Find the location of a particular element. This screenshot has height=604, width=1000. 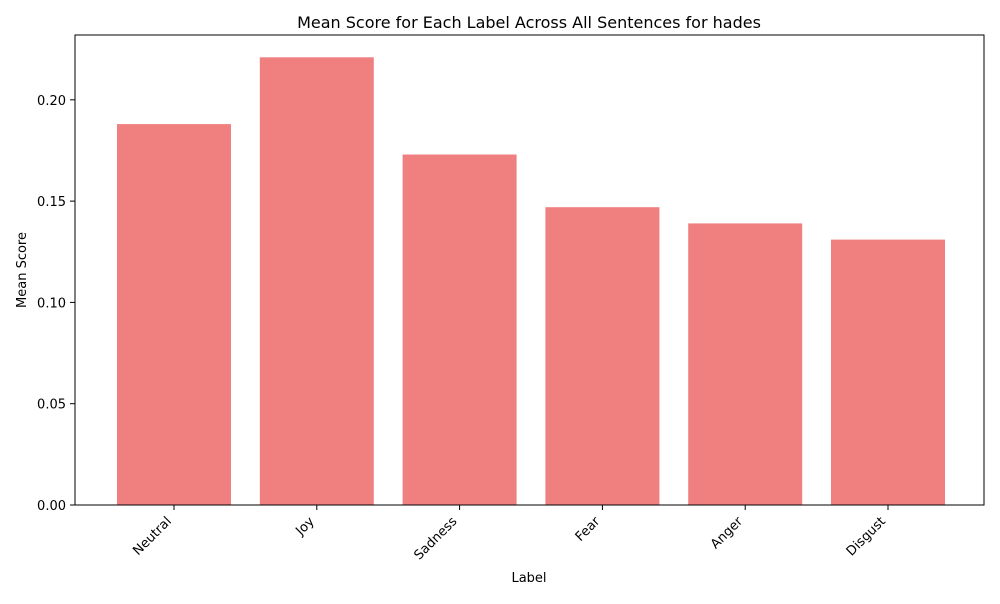

x-tick-label: Joy is located at coordinates (305, 526).